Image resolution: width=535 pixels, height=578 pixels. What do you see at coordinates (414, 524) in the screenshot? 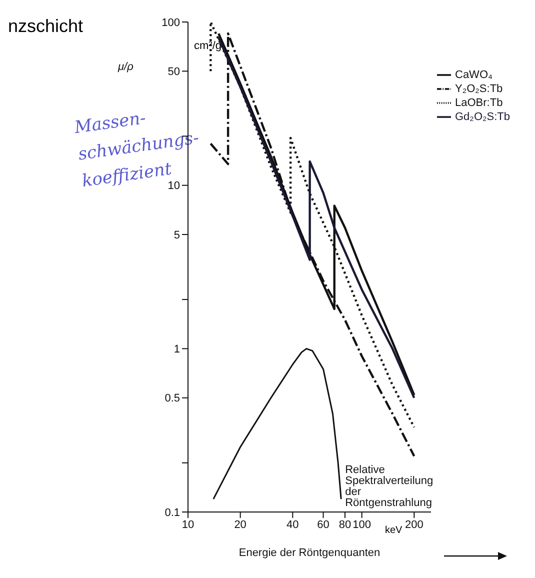
I see `x-tick-label: 200` at bounding box center [414, 524].